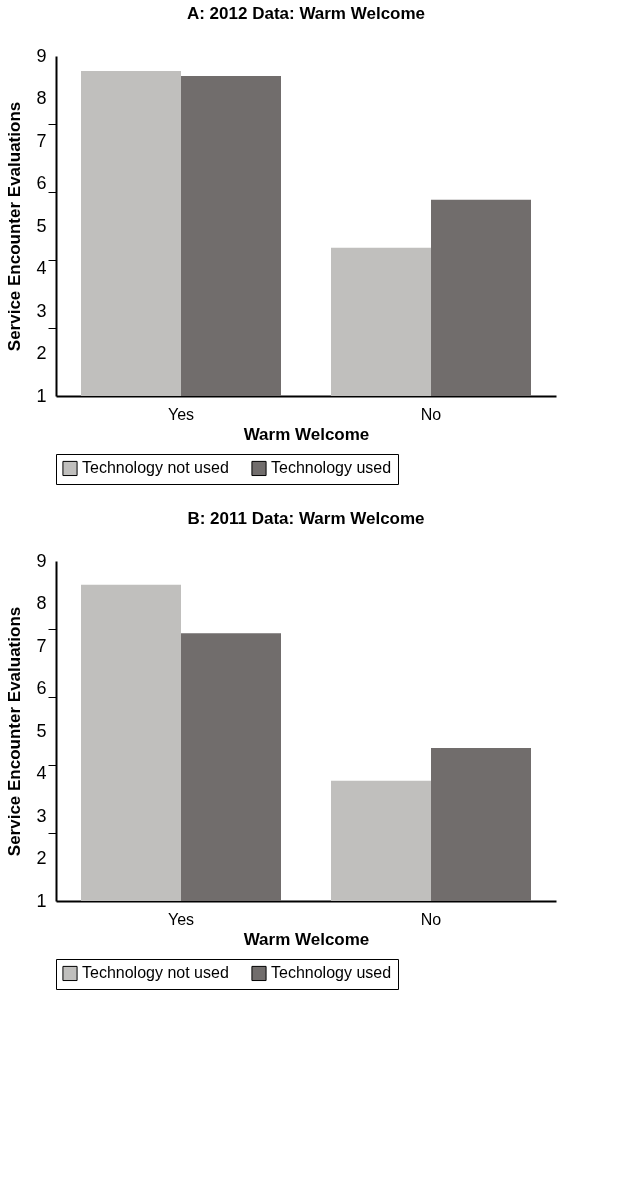 This screenshot has width=642, height=1196. What do you see at coordinates (306, 518) in the screenshot?
I see `chart-title: B: 2011 Data: Warm Welcome` at bounding box center [306, 518].